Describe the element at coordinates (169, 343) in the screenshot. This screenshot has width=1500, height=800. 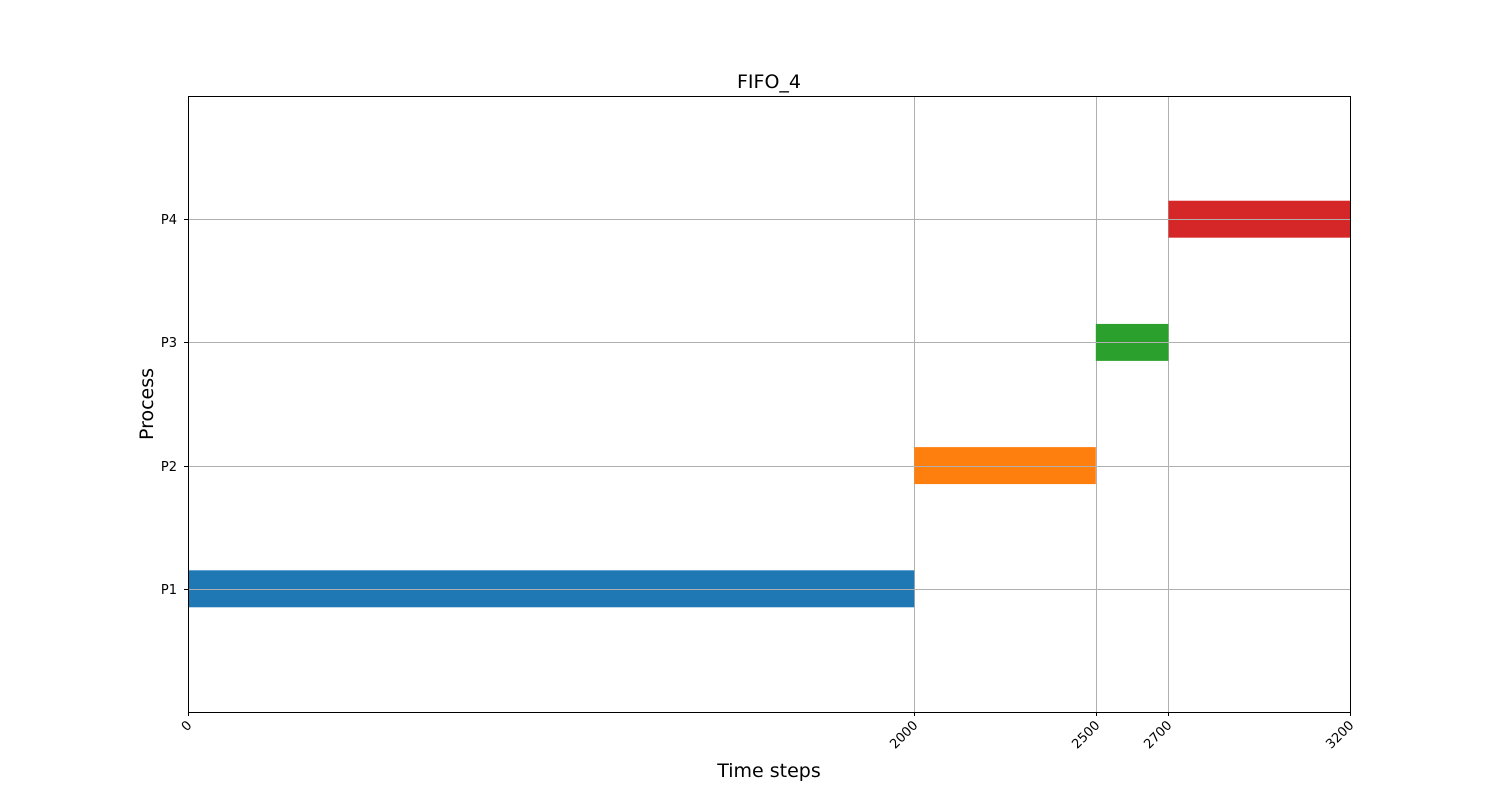
I see `y-tick-label-p3: P3` at that location.